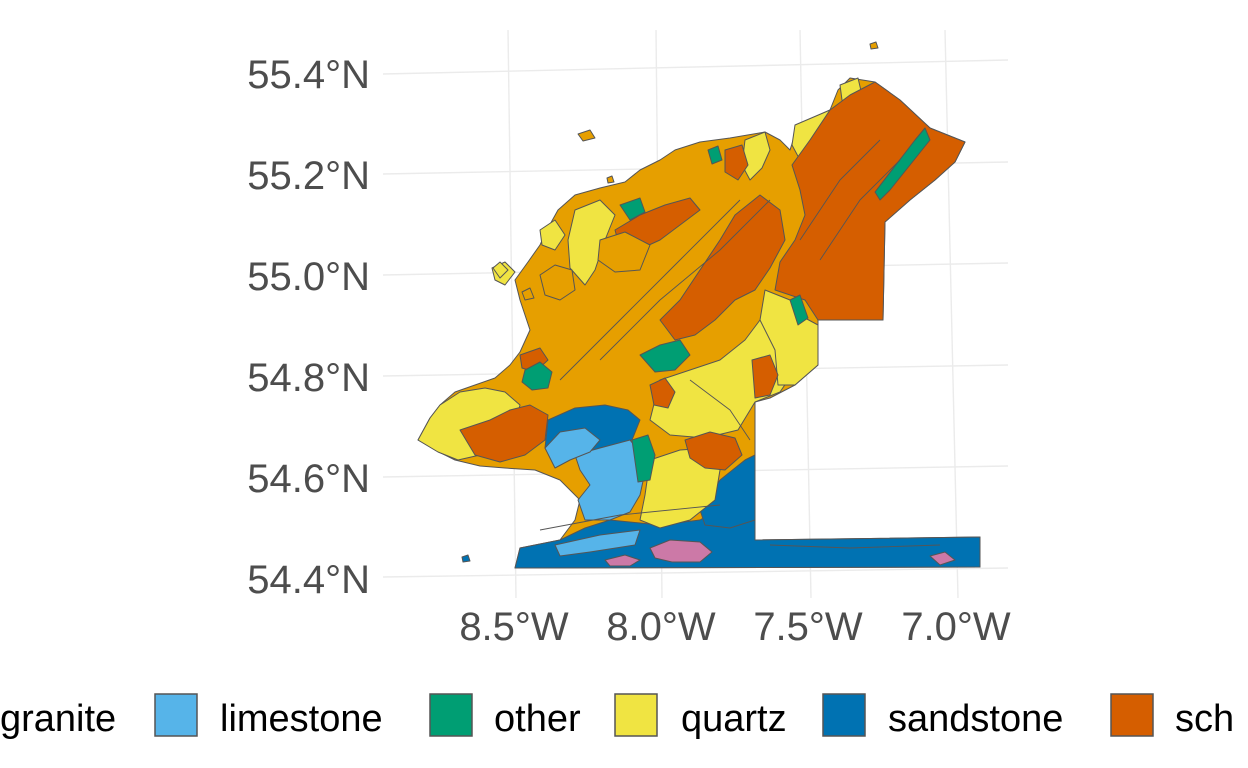 The width and height of the screenshot is (1248, 768). I want to click on schist-north-small, so click(736, 162).